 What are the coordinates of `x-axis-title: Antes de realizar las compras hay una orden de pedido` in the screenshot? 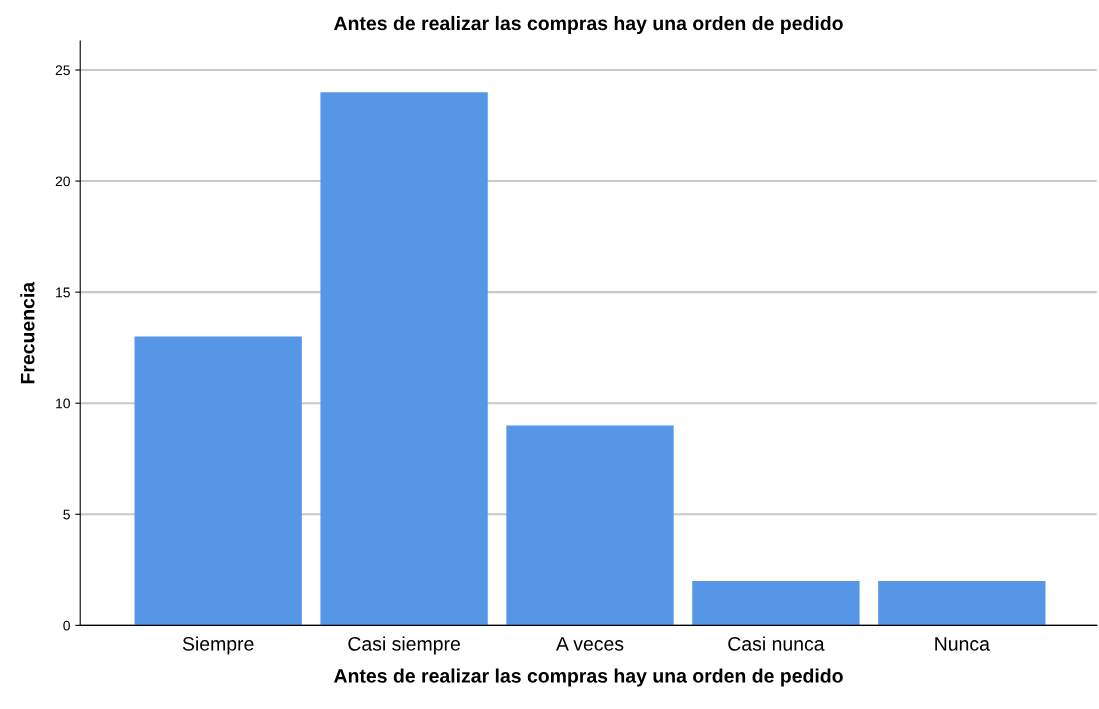 It's located at (588, 677).